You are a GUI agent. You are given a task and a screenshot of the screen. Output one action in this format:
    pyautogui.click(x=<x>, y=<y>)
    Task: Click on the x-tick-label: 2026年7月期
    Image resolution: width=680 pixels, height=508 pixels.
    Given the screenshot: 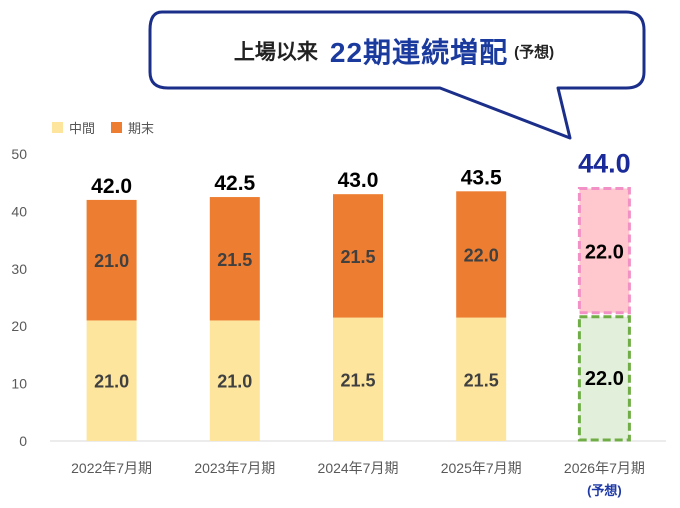 What is the action you would take?
    pyautogui.click(x=604, y=468)
    